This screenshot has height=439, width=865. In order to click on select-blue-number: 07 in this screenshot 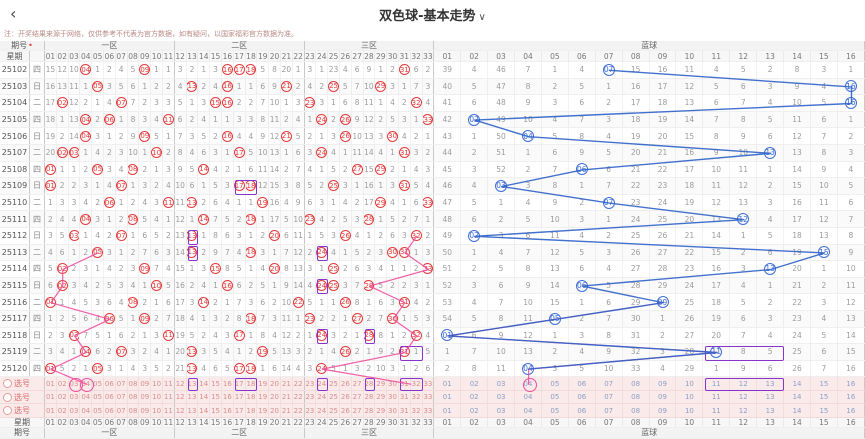, I will do `click(609, 410)`.